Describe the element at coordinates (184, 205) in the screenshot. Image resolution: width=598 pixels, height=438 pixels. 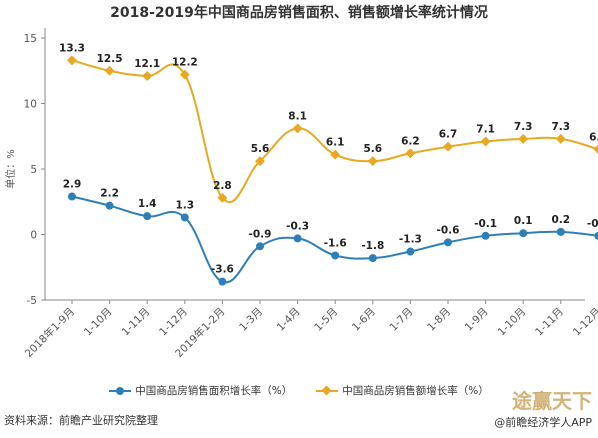
I see `series-0-data-label: 1.3` at that location.